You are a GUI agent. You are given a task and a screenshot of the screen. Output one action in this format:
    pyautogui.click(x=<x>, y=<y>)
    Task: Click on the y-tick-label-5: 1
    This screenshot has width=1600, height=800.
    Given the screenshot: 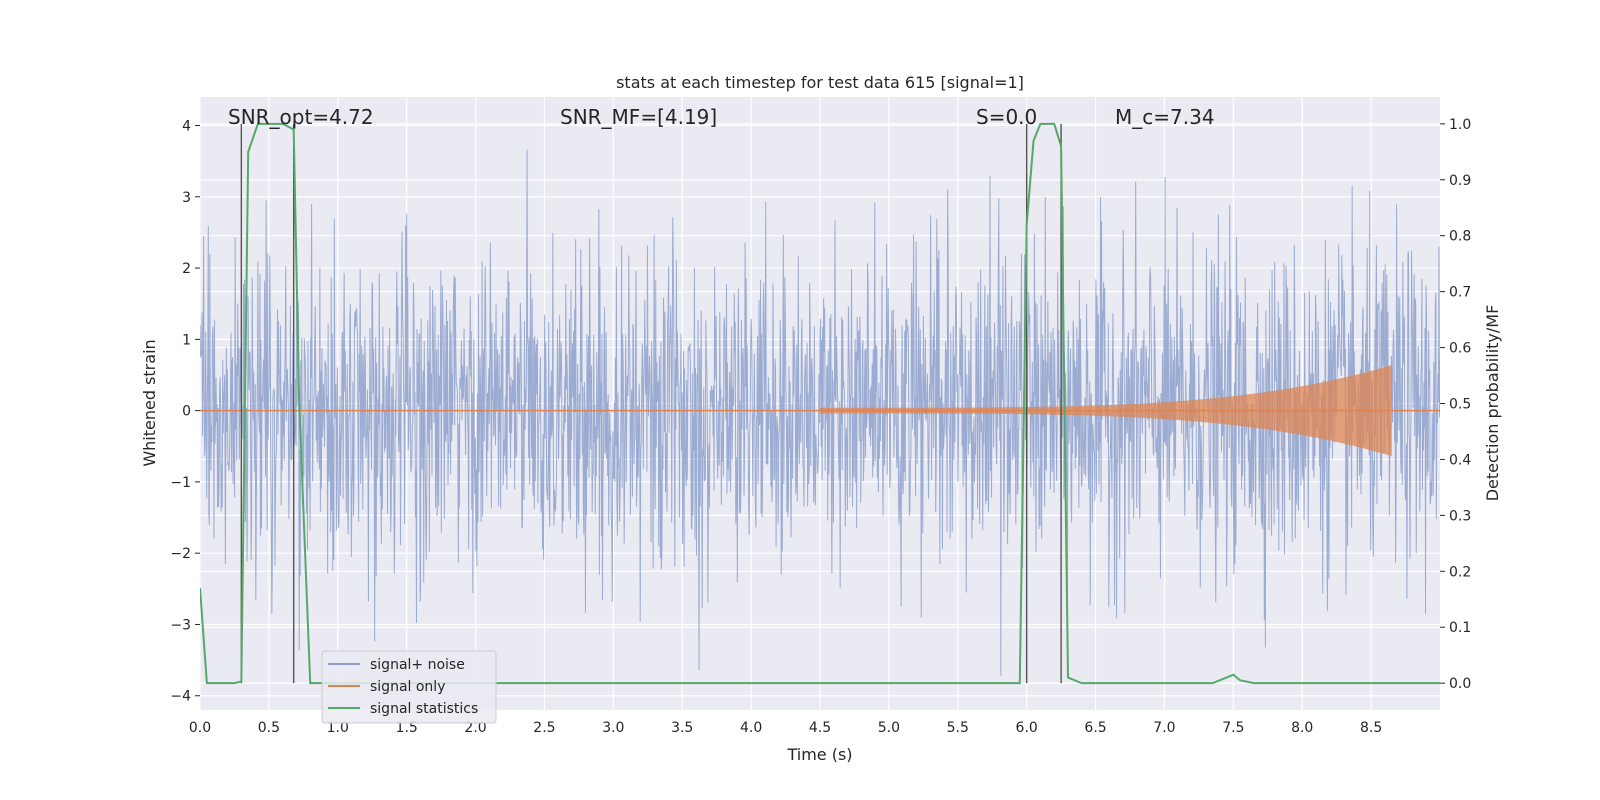 What is the action you would take?
    pyautogui.click(x=186, y=340)
    